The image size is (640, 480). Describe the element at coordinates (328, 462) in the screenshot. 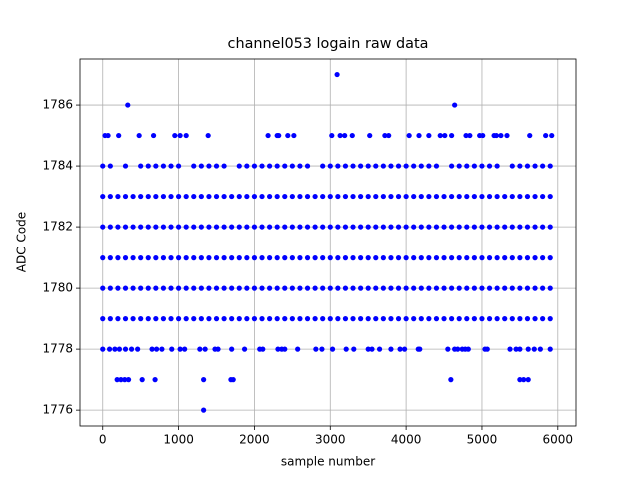

I see `x-axis-label: sample number` at that location.